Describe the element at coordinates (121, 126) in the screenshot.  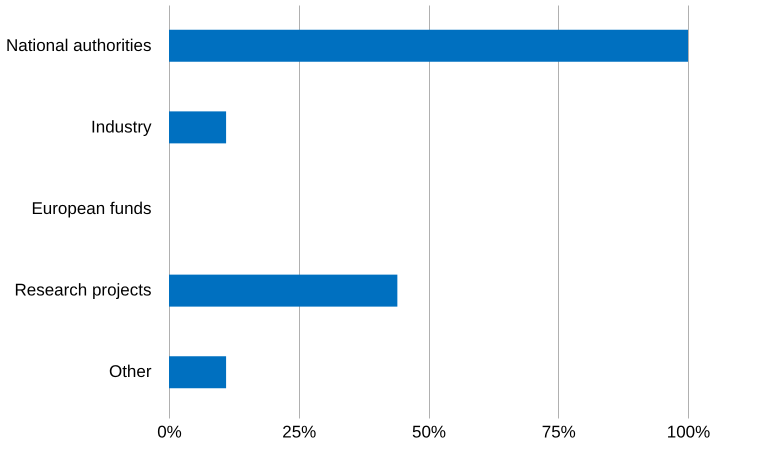
I see `y-tick-label: Industry` at that location.